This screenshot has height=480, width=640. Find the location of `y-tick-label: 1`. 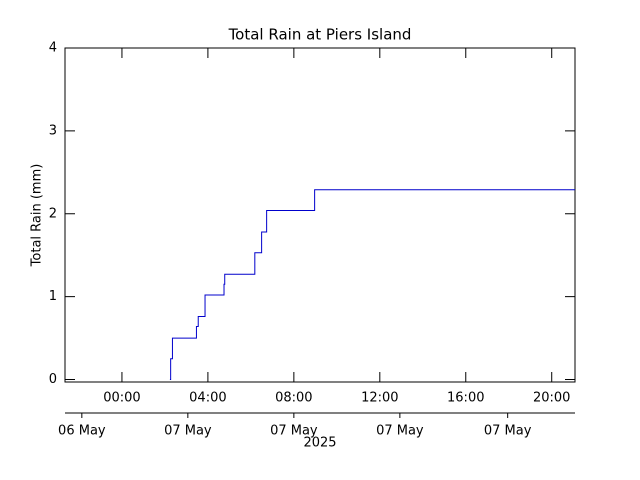

y-tick-label: 1 is located at coordinates (53, 296).